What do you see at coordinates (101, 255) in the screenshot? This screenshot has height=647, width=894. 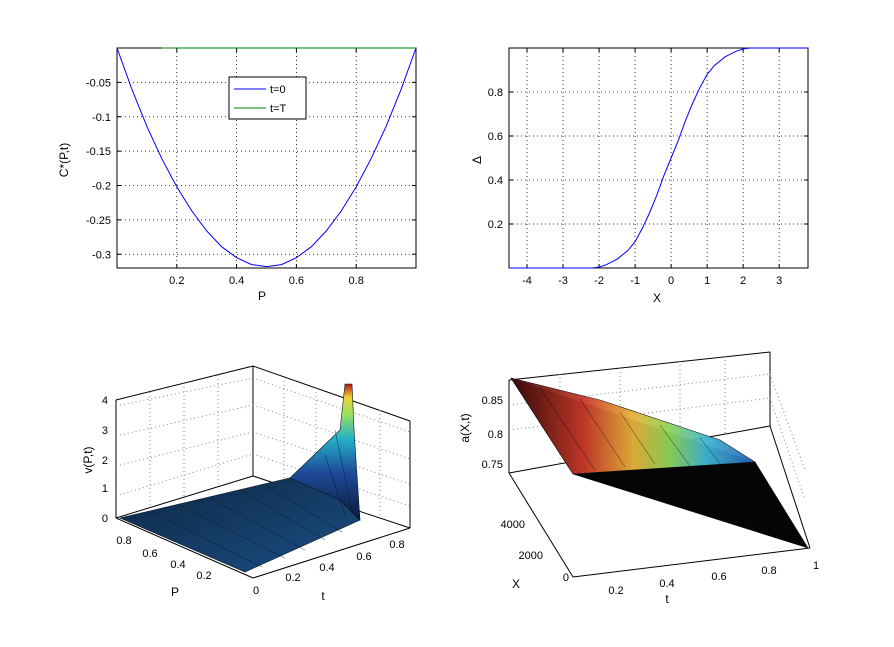 I see `y-tick-label: -0.3` at bounding box center [101, 255].